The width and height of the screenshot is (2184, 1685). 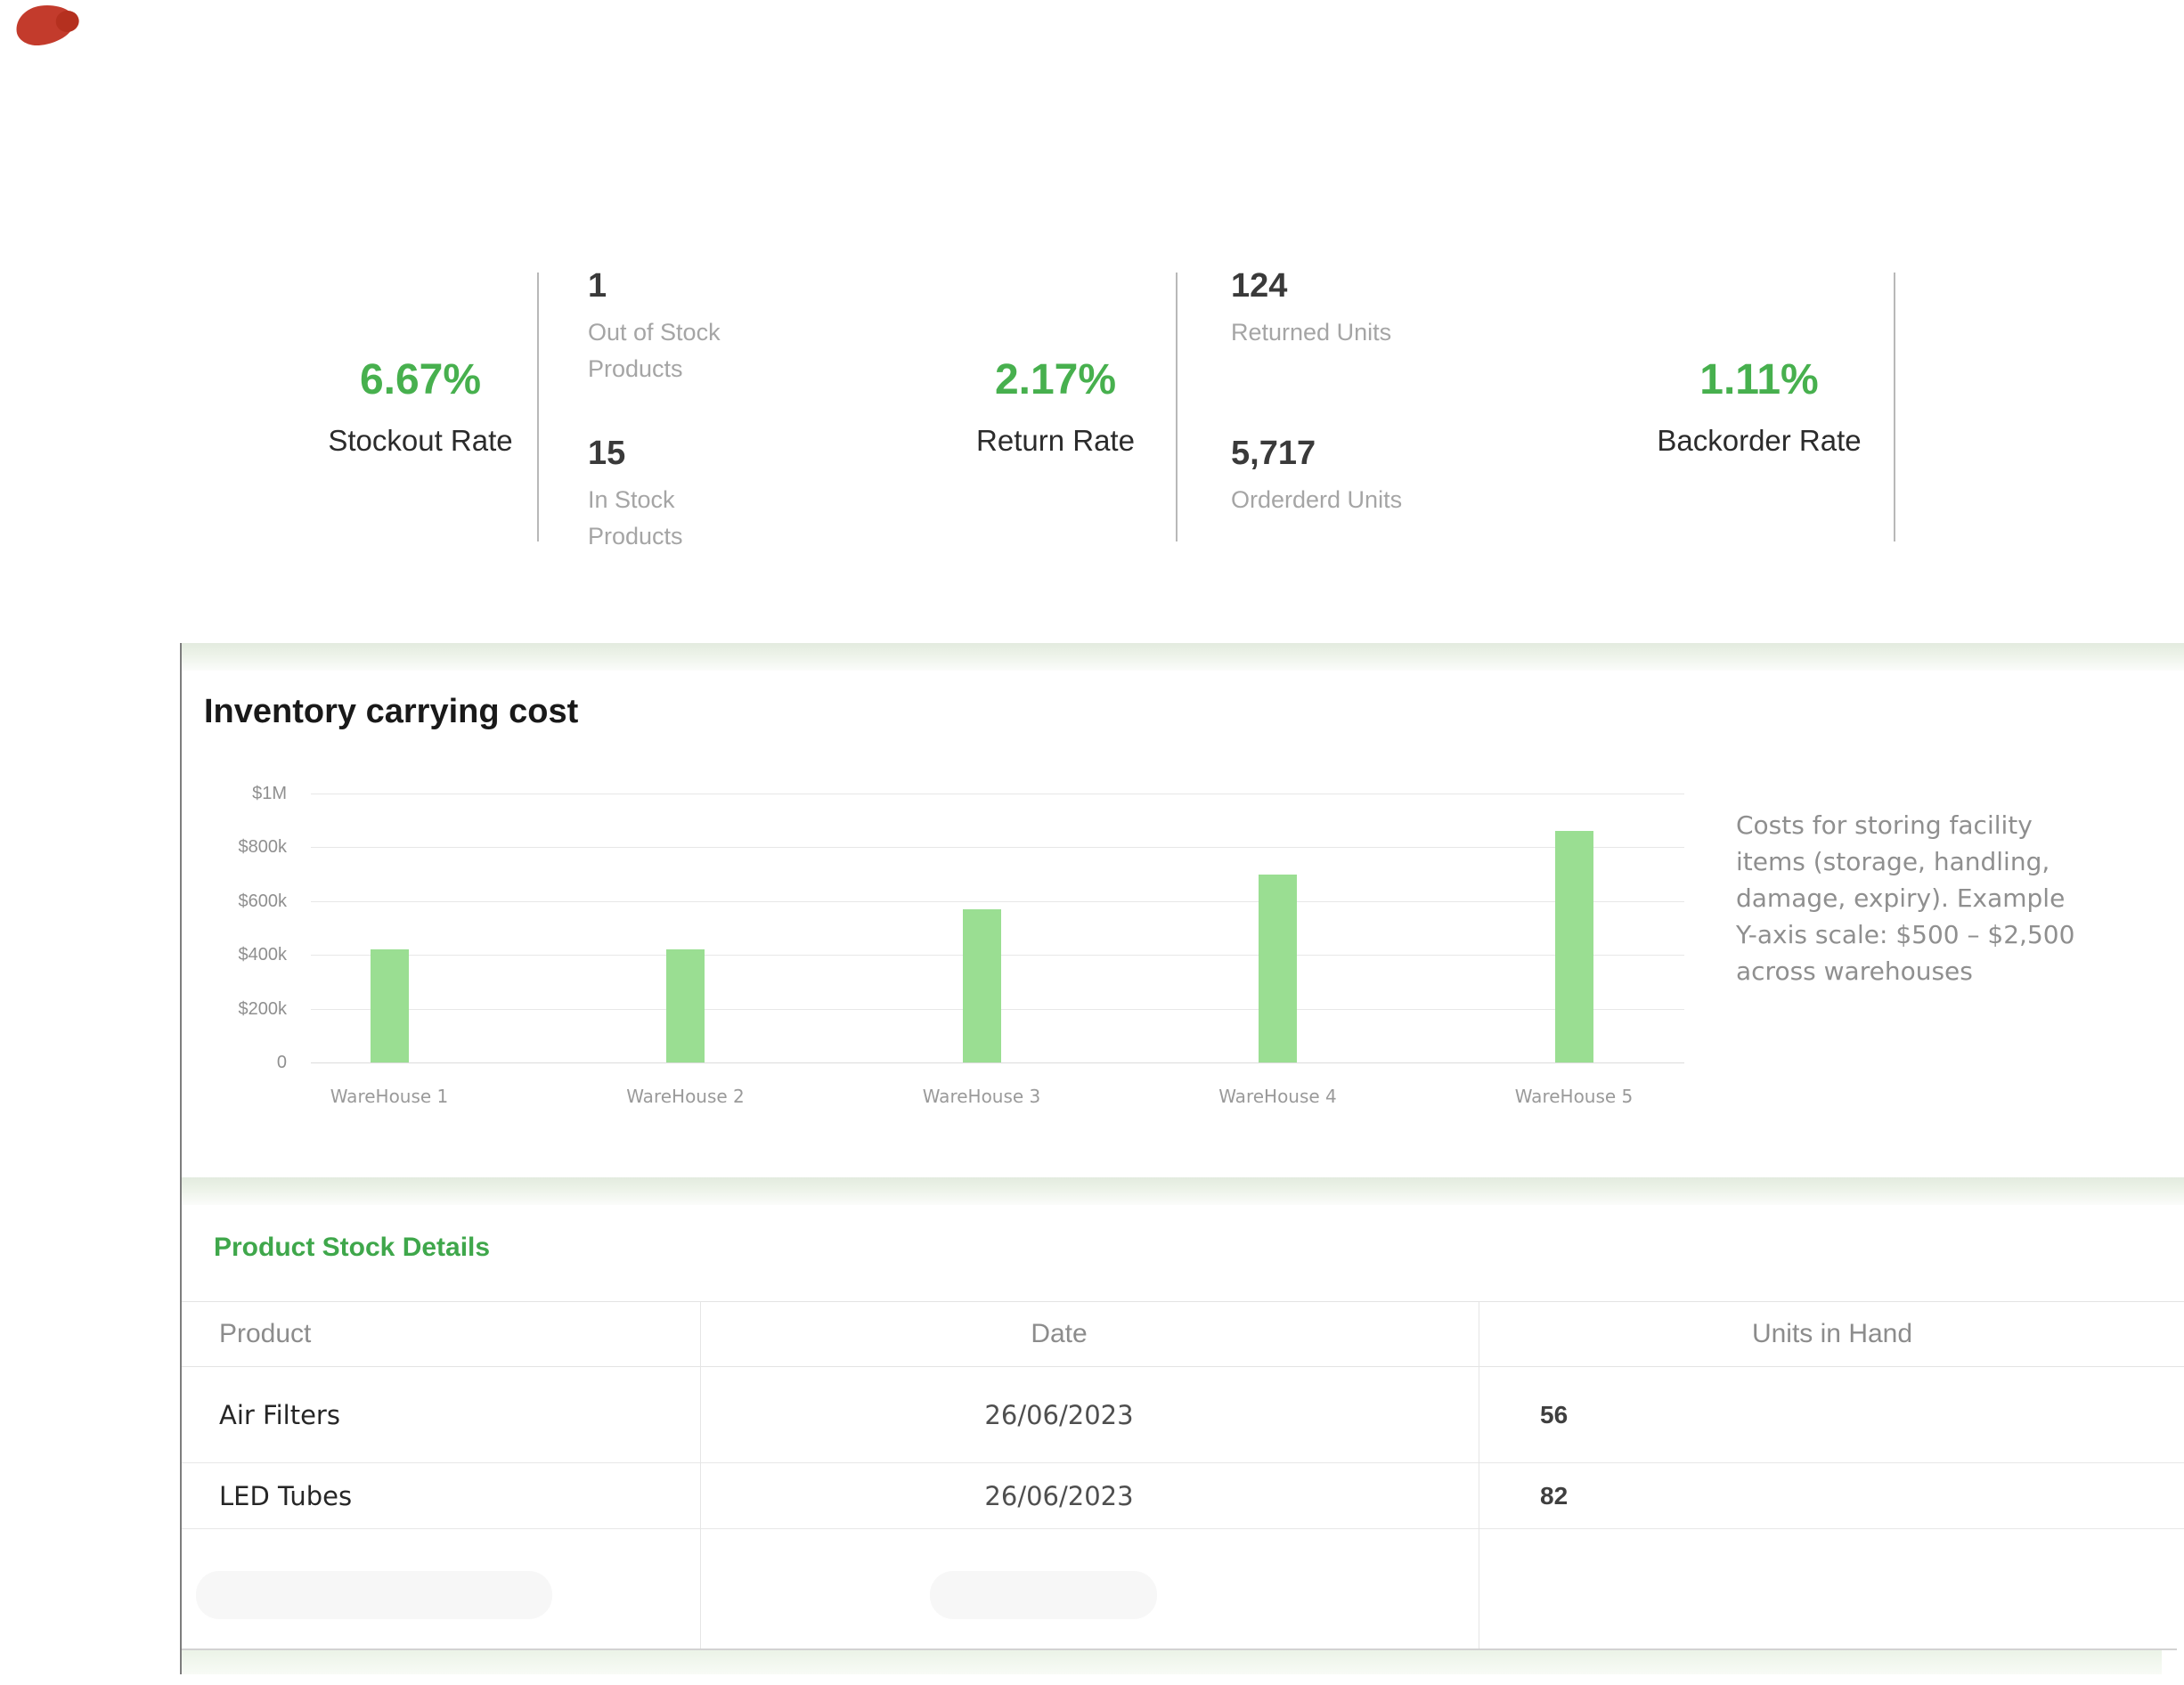 What do you see at coordinates (1901, 898) in the screenshot?
I see `annotation-line: damage, expiry). Example` at bounding box center [1901, 898].